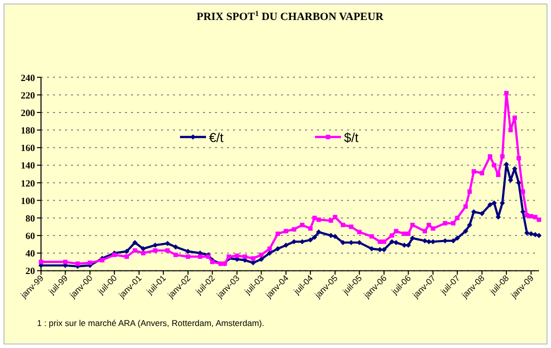  I want to click on text: 1 : prix sur le marché ARA (Anvers, Rotterdam, Amsterdam)., so click(150, 323).